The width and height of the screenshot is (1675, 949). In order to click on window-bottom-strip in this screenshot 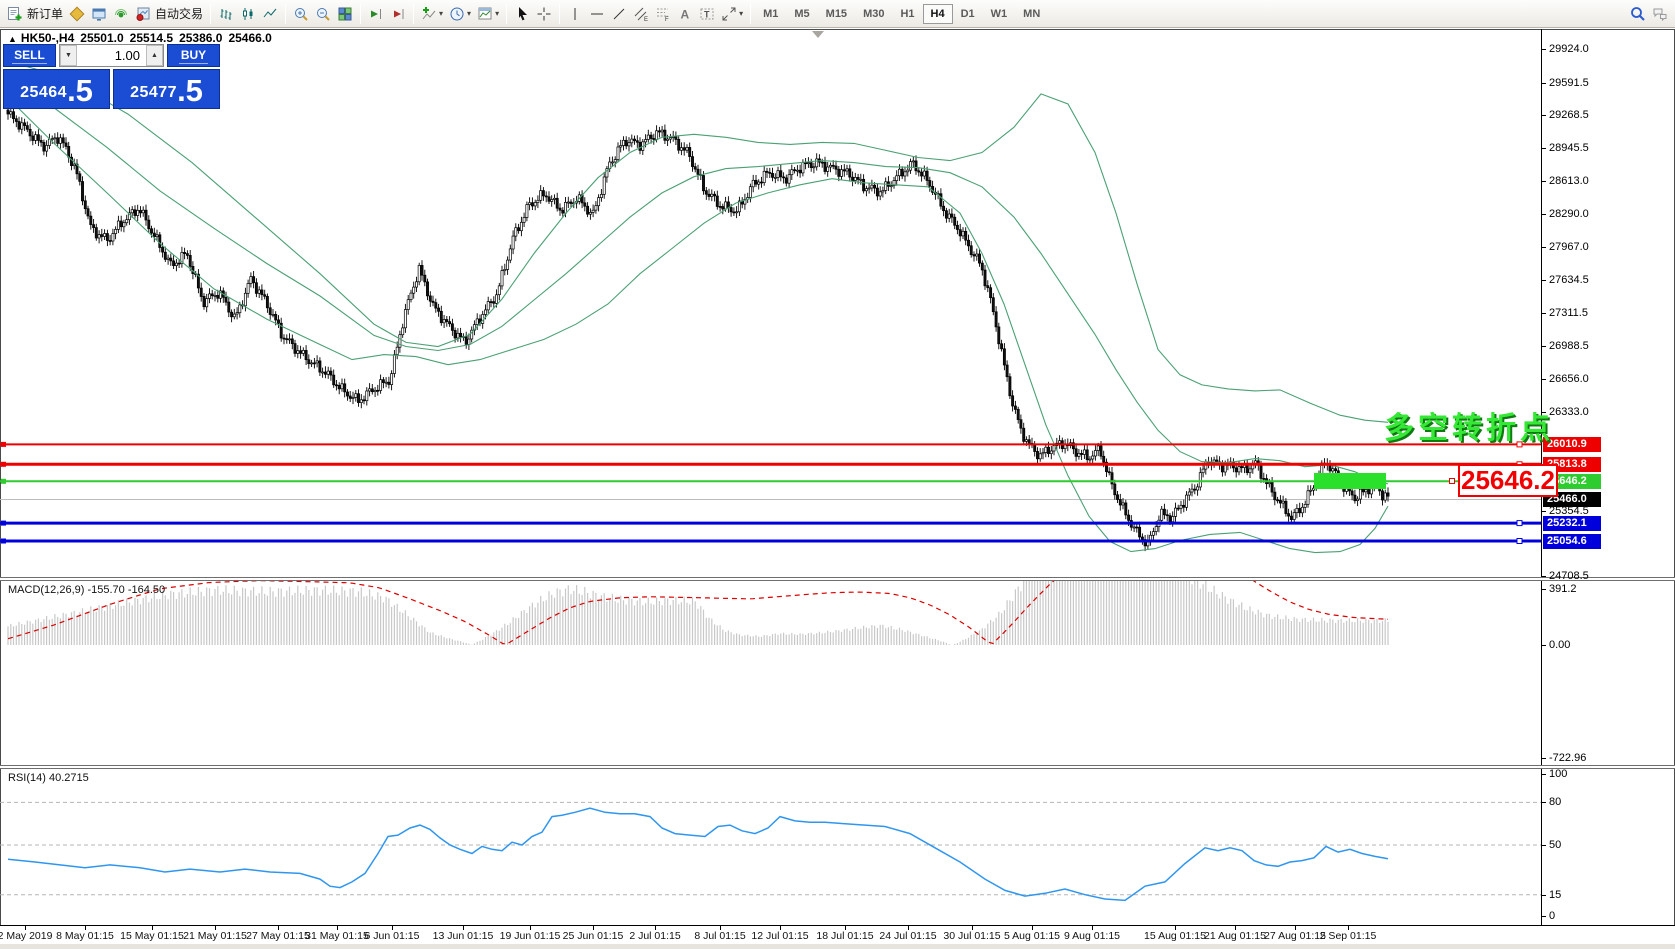, I will do `click(837, 946)`.